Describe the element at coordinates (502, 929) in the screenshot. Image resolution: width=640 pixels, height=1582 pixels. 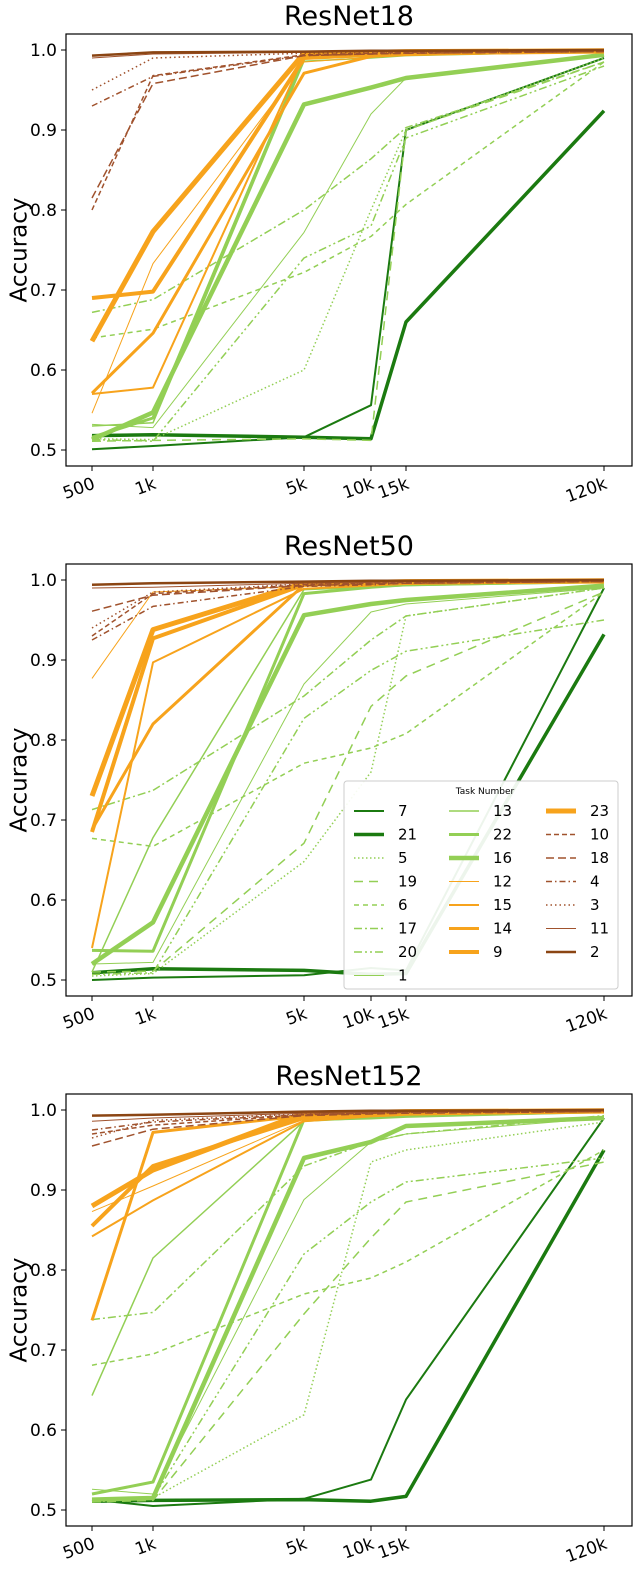
I see `legend-label-task-14: 14` at that location.